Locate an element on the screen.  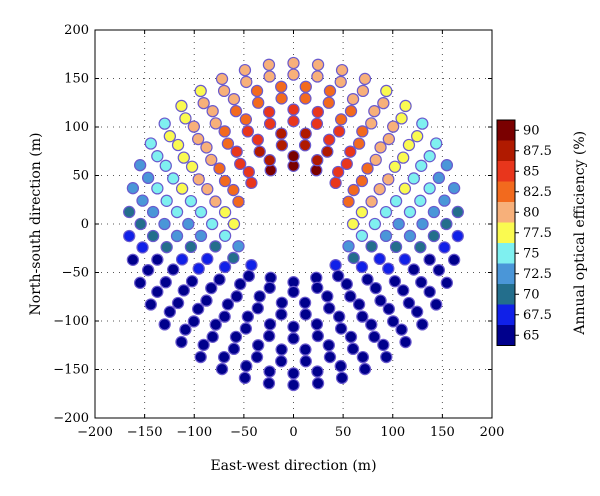
y-tick-label: 50 is located at coordinates (80, 176).